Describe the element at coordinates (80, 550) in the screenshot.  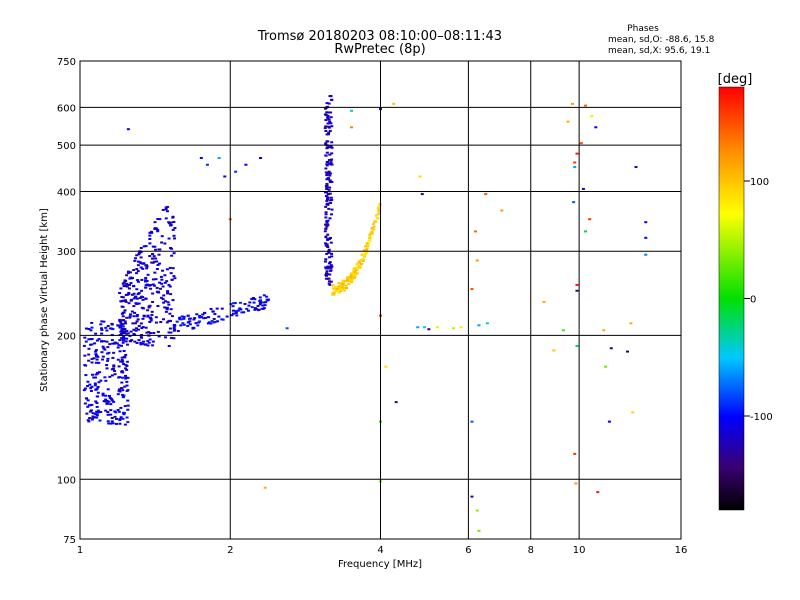
I see `x-tick-label: 1` at that location.